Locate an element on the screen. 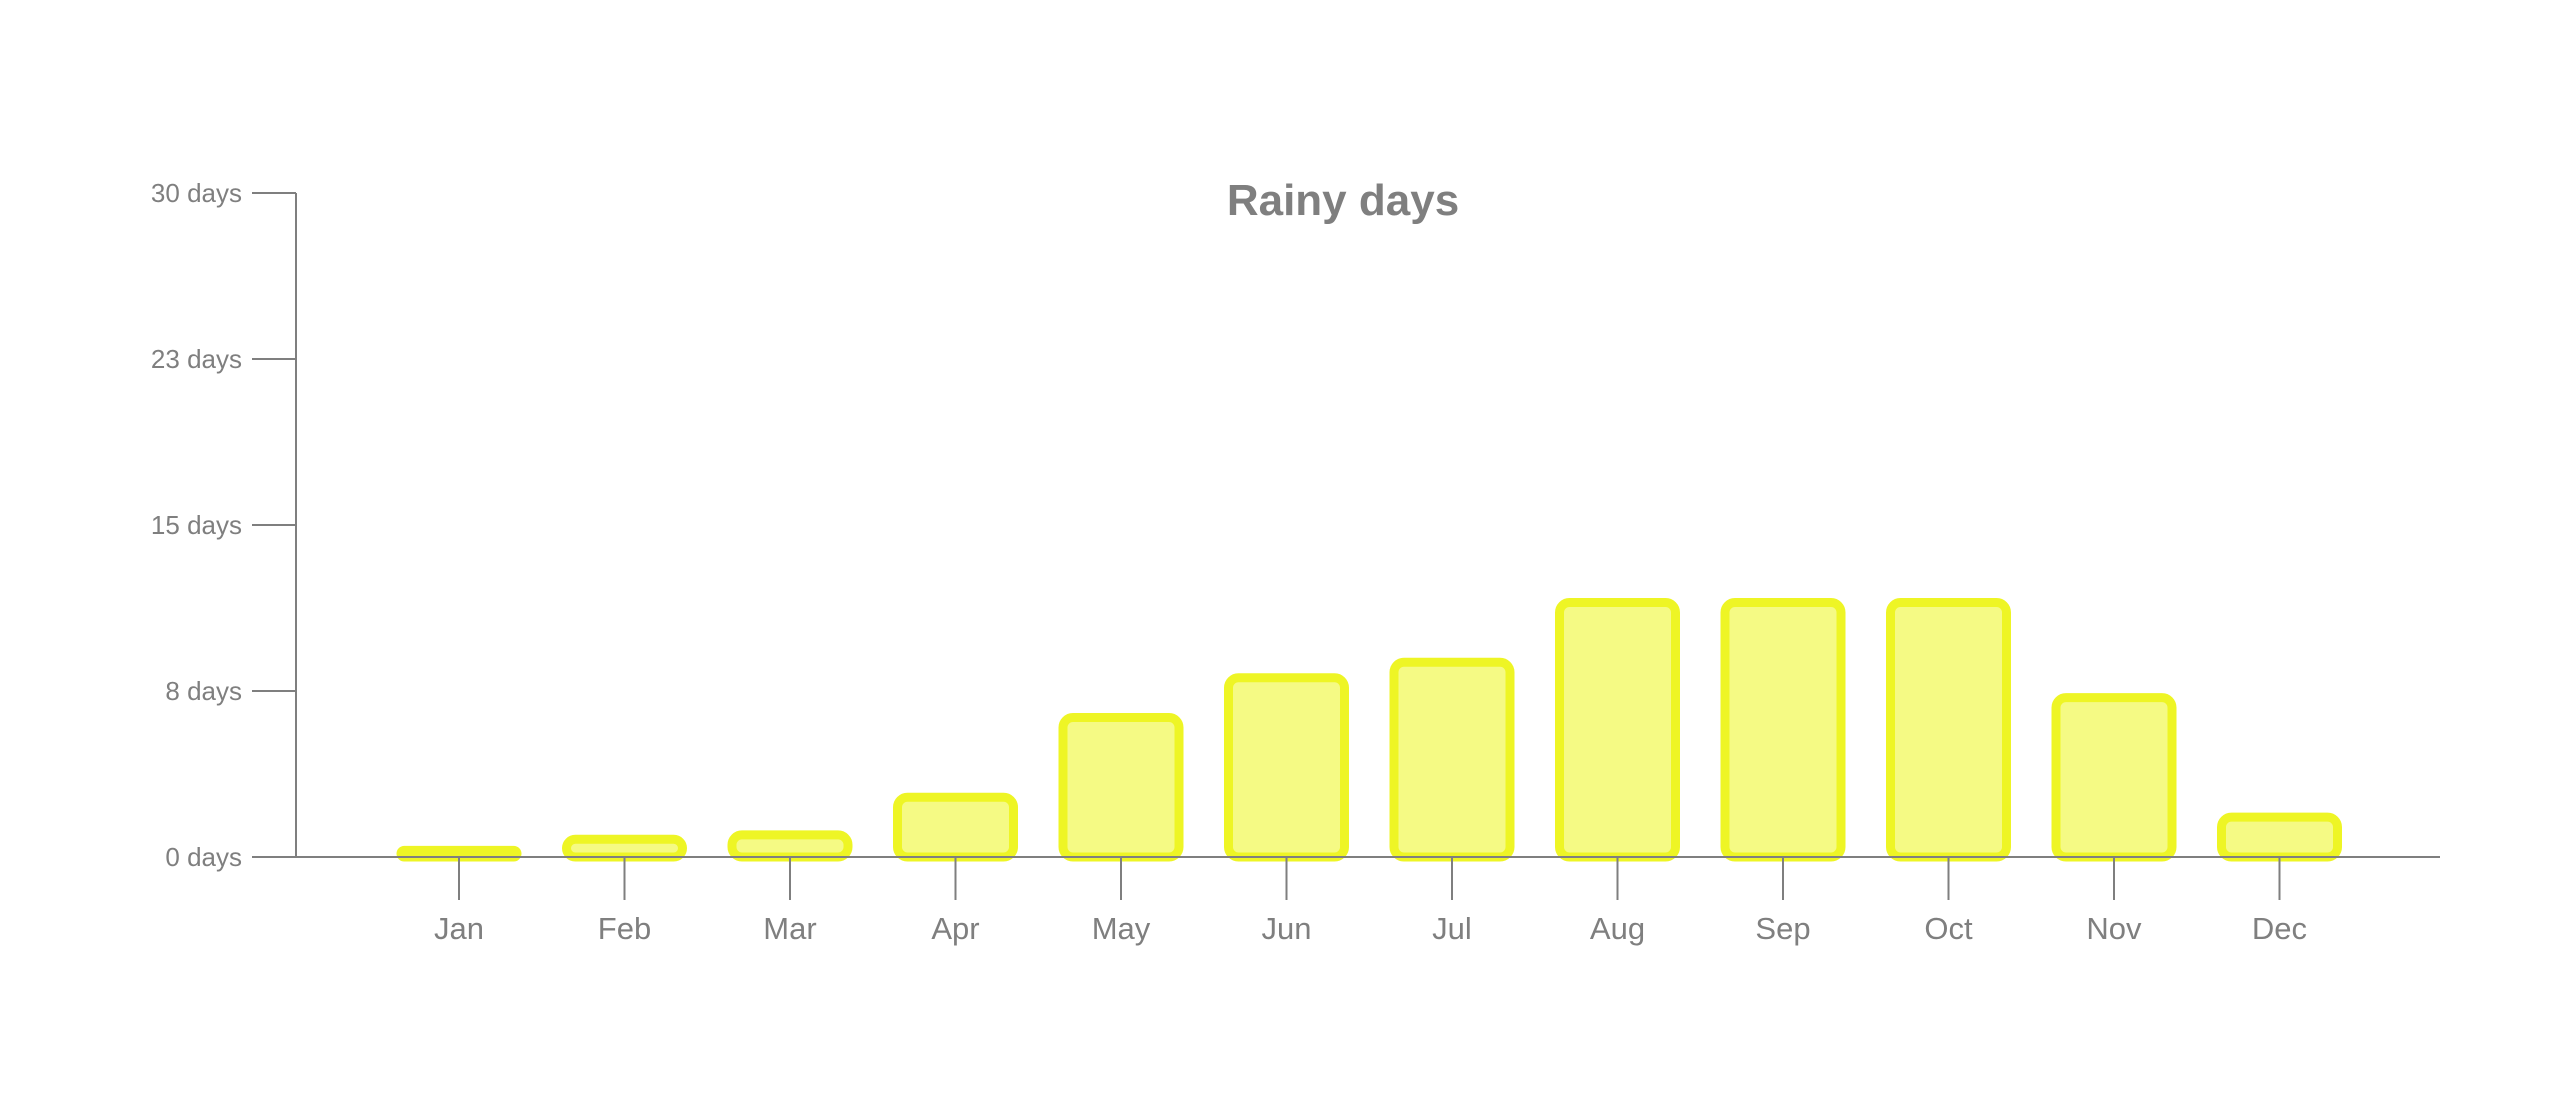  y-axis: 0 days 8 days 15 days 23 days 30 days is located at coordinates (224, 525).